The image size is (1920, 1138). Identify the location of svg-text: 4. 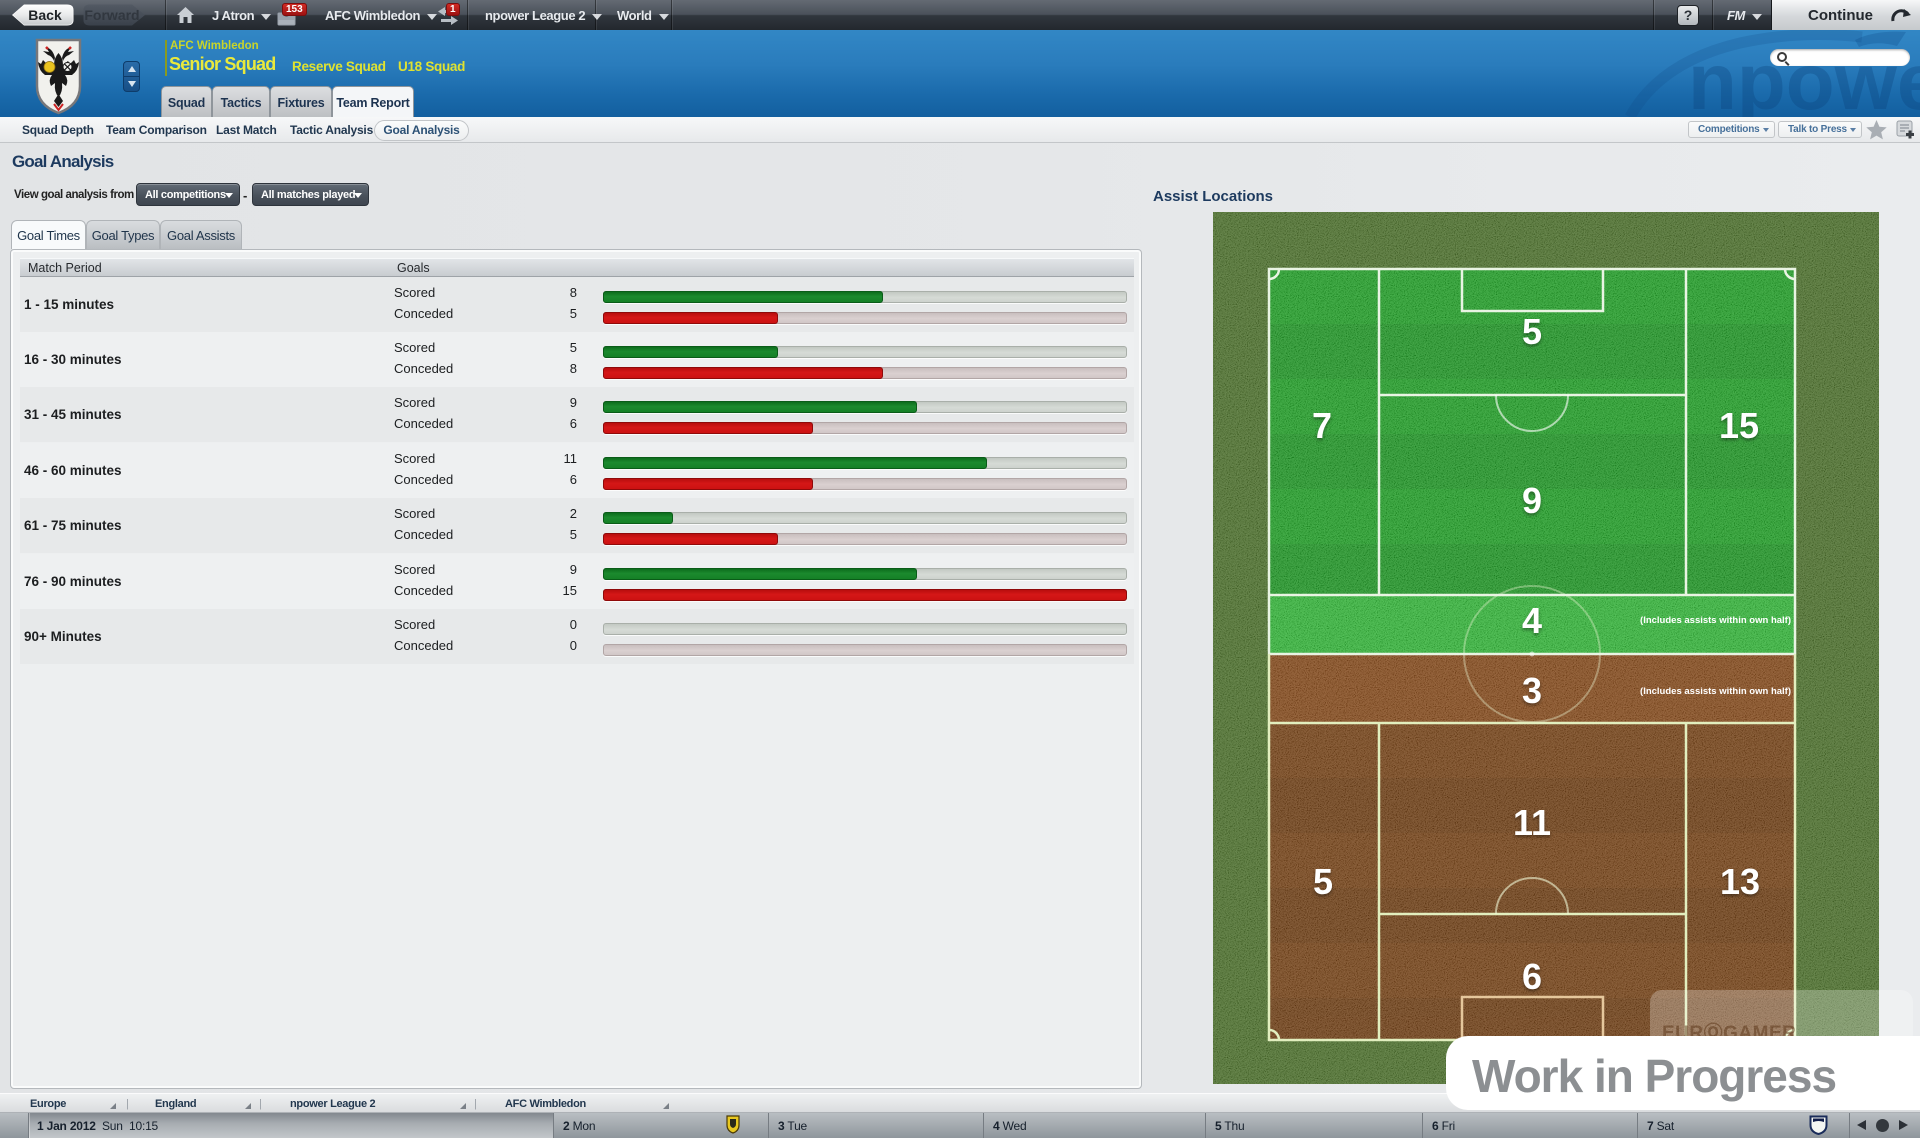
(1532, 620).